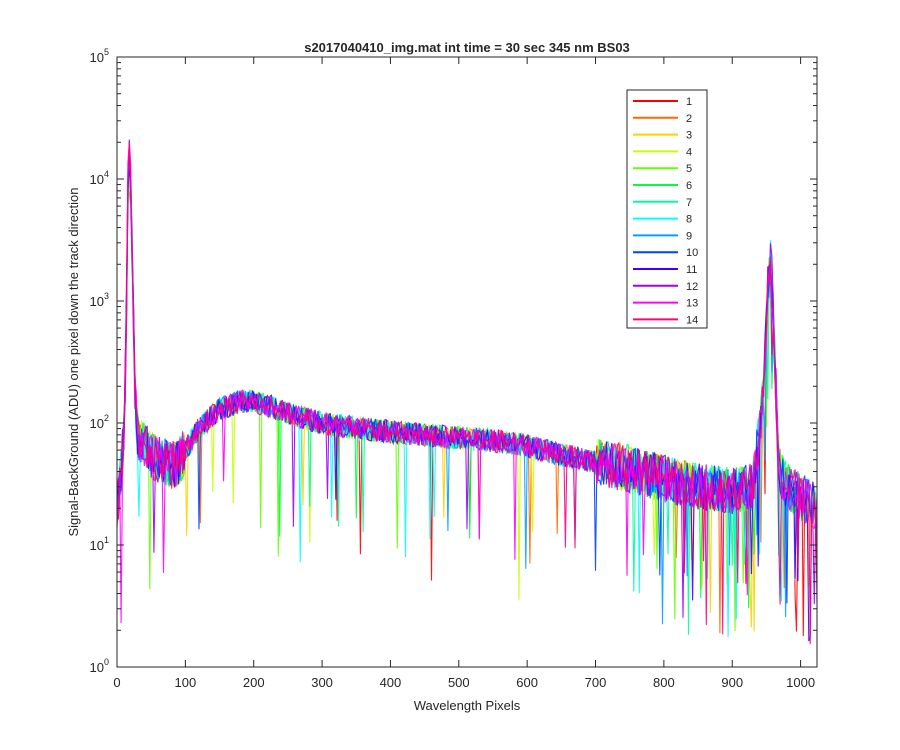  I want to click on x-tick-label: 700, so click(596, 682).